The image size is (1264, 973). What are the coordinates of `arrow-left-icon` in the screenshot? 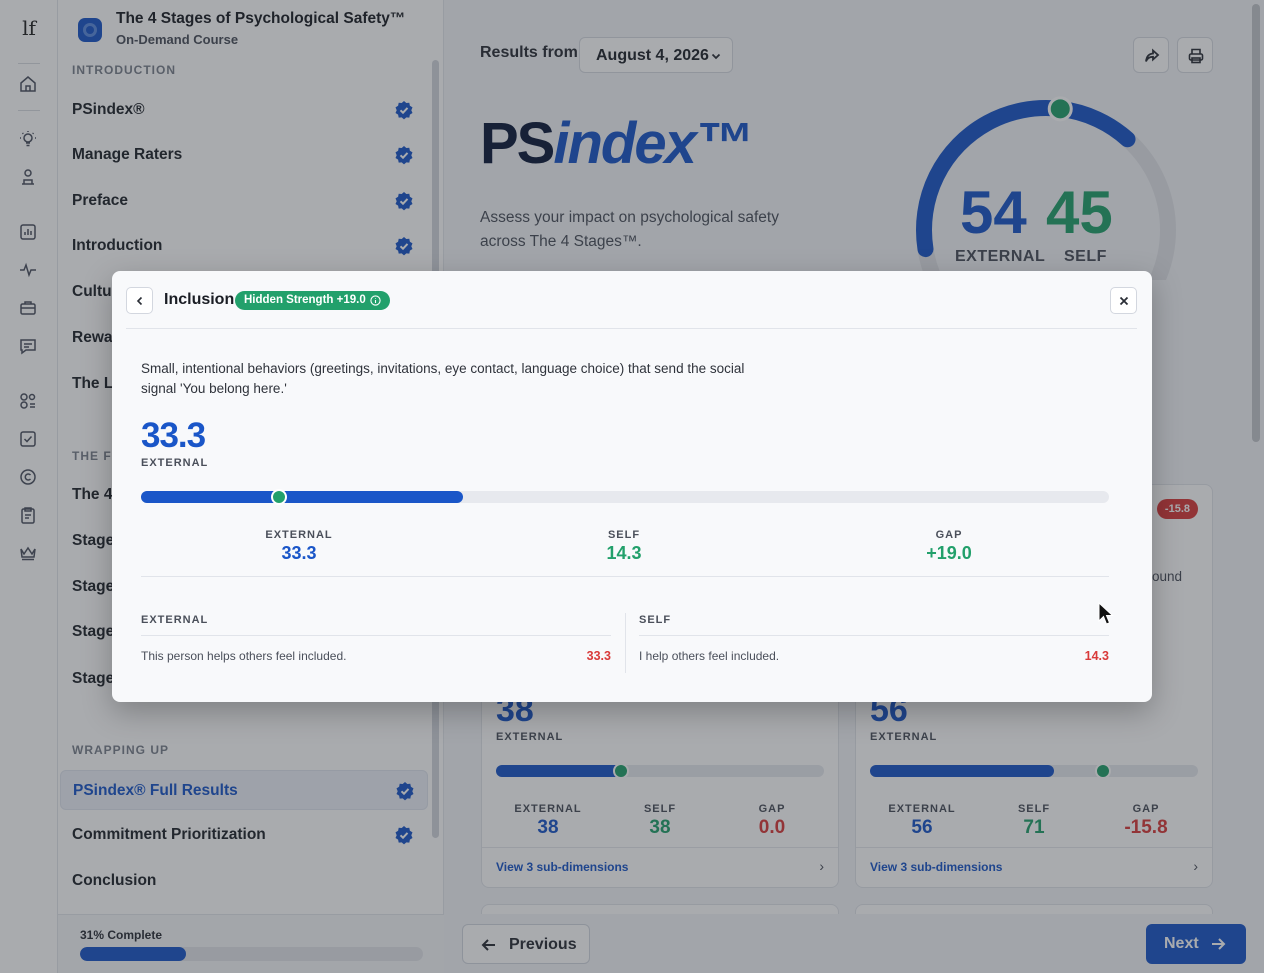 It's located at (488, 945).